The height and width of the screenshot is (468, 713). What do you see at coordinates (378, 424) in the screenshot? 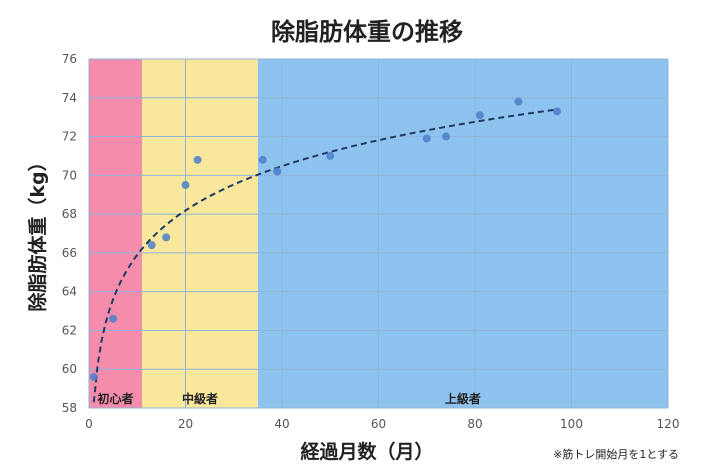
I see `x-tick-label: 60` at bounding box center [378, 424].